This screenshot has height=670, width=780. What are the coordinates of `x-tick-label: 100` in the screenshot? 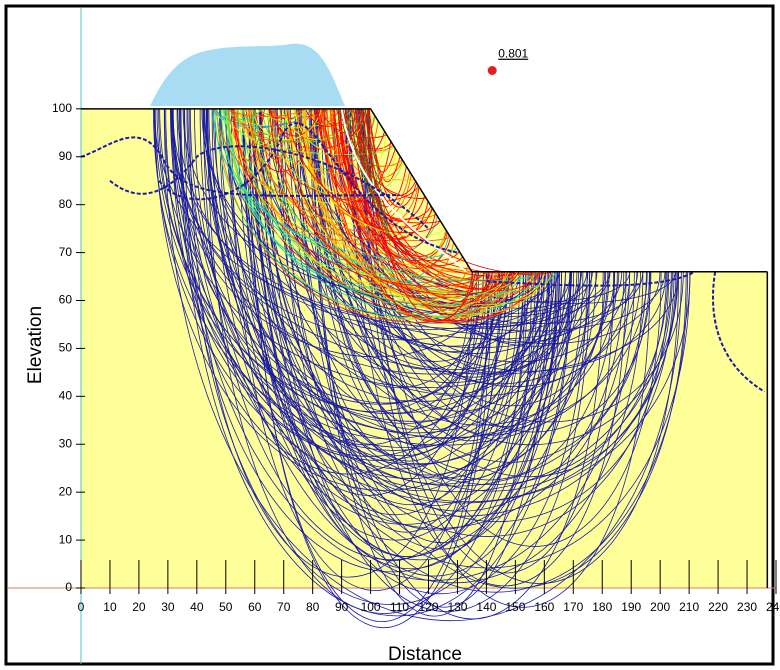 It's located at (371, 607).